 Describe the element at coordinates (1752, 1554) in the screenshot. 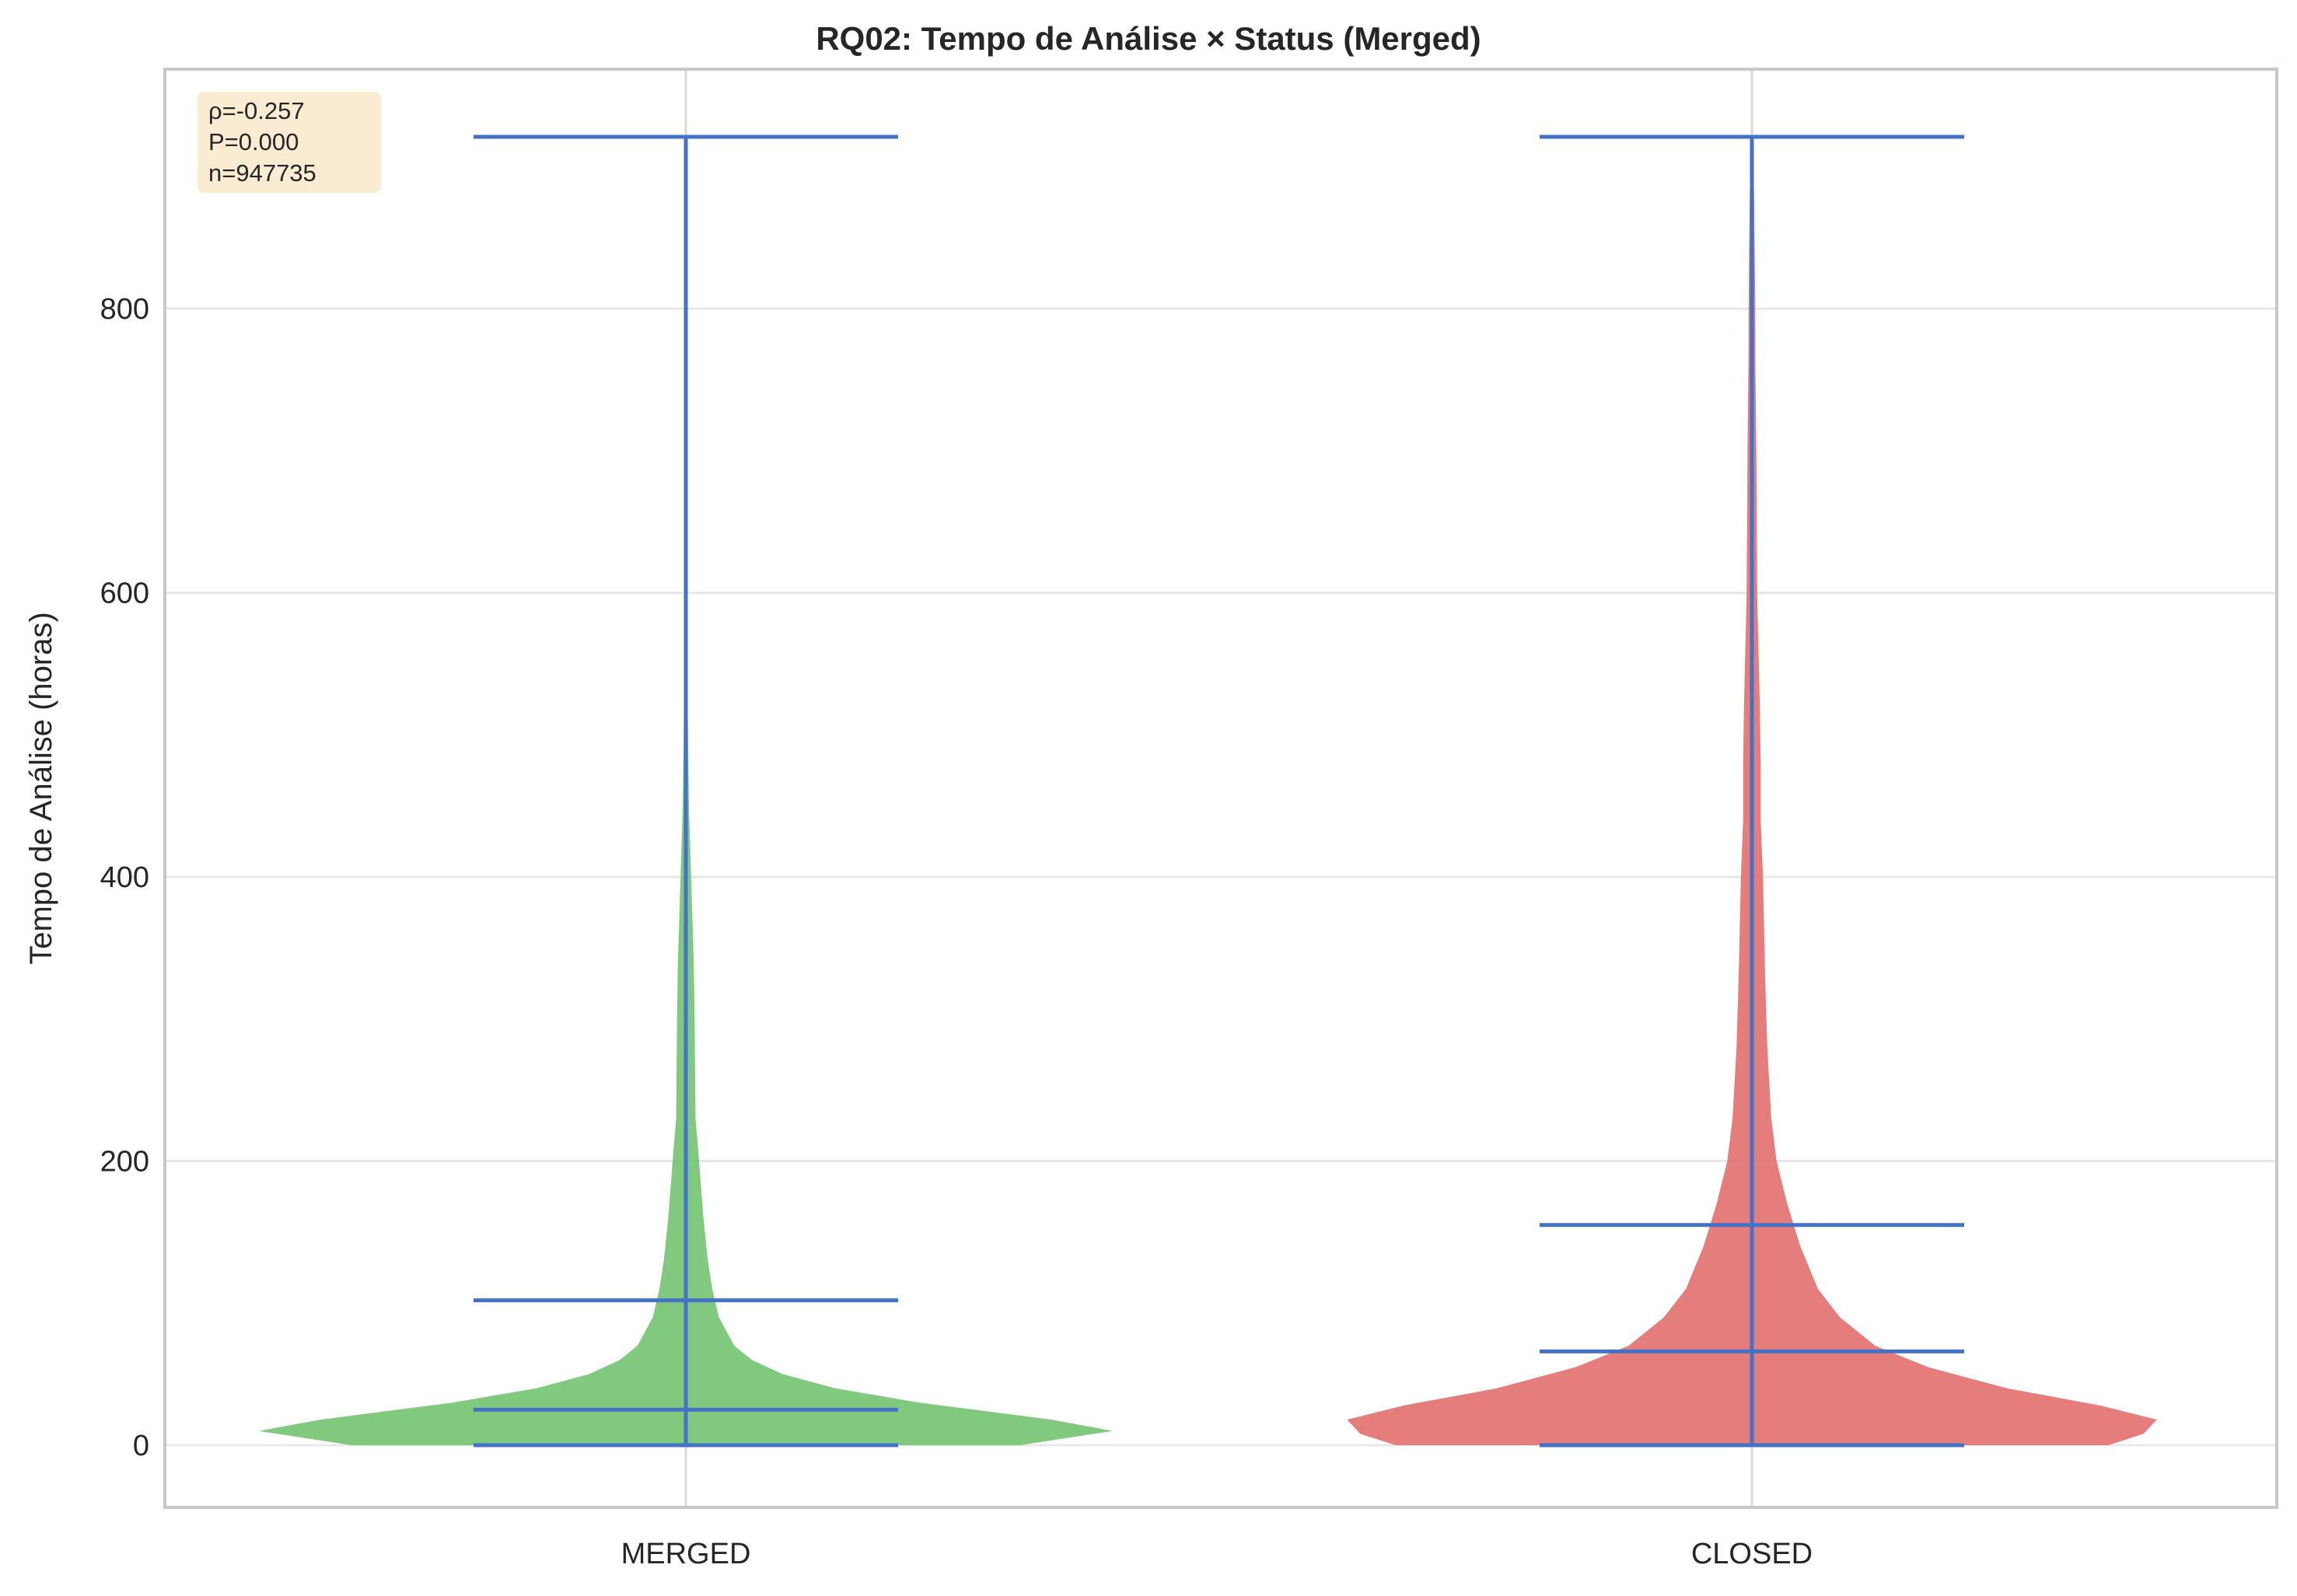

I see `x-tick-label: CLOSED` at that location.